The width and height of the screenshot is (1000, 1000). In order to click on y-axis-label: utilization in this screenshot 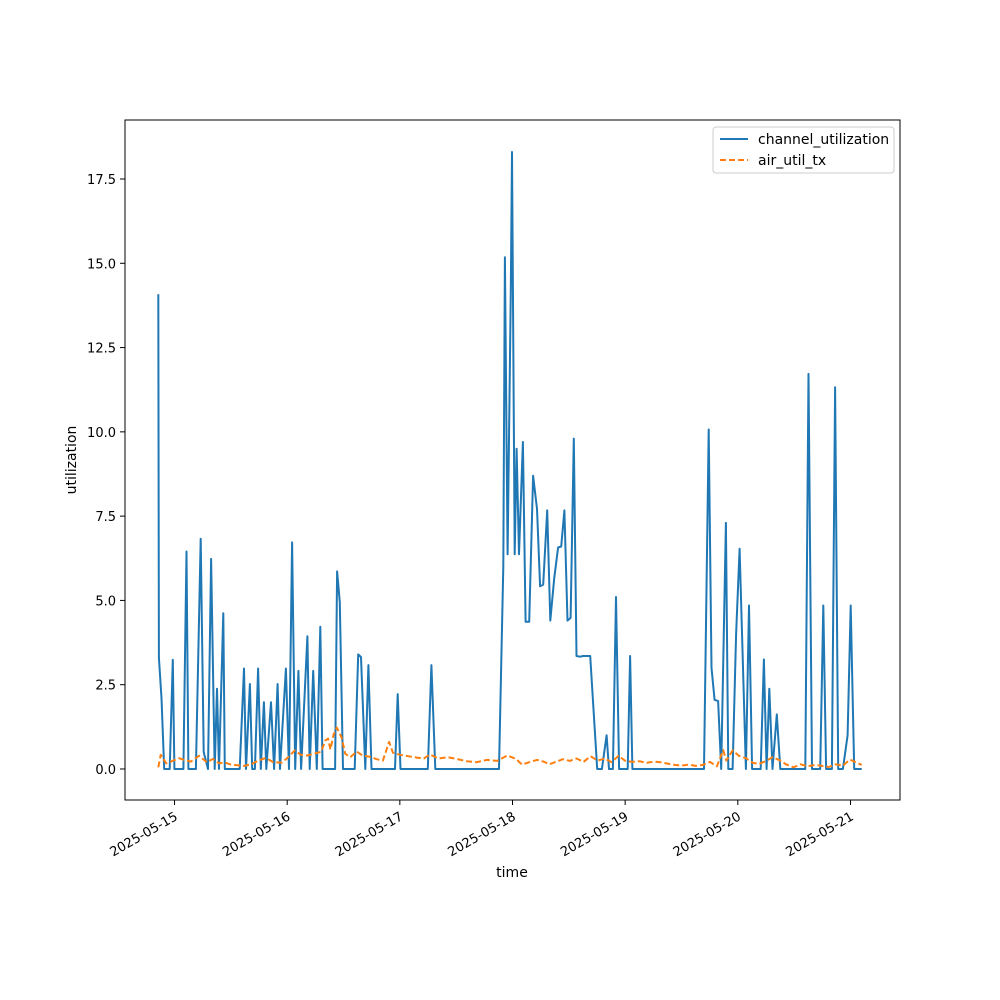, I will do `click(72, 460)`.